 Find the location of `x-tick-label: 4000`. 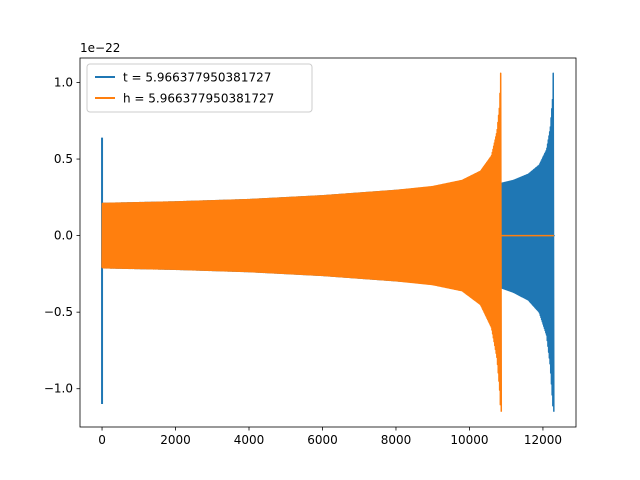

x-tick-label: 4000 is located at coordinates (249, 440).